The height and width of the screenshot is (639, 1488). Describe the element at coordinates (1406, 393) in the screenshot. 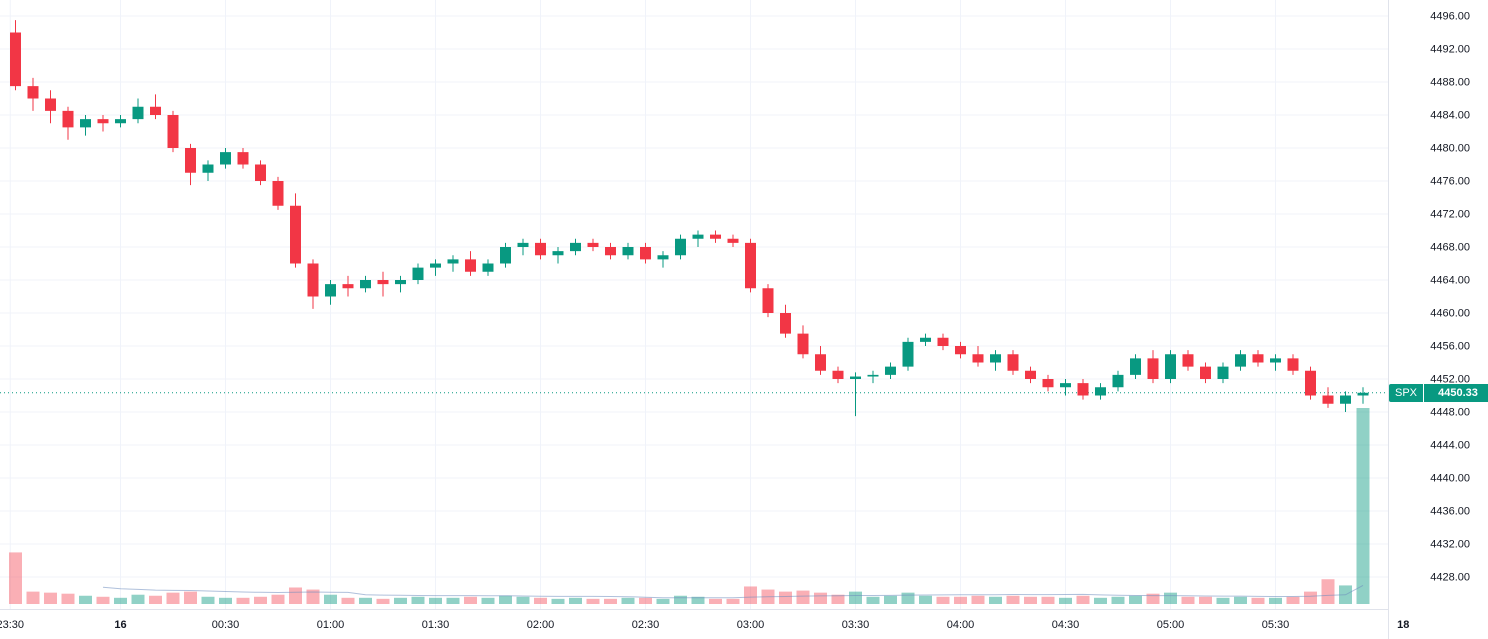

I see `symbol-label: SPX` at that location.